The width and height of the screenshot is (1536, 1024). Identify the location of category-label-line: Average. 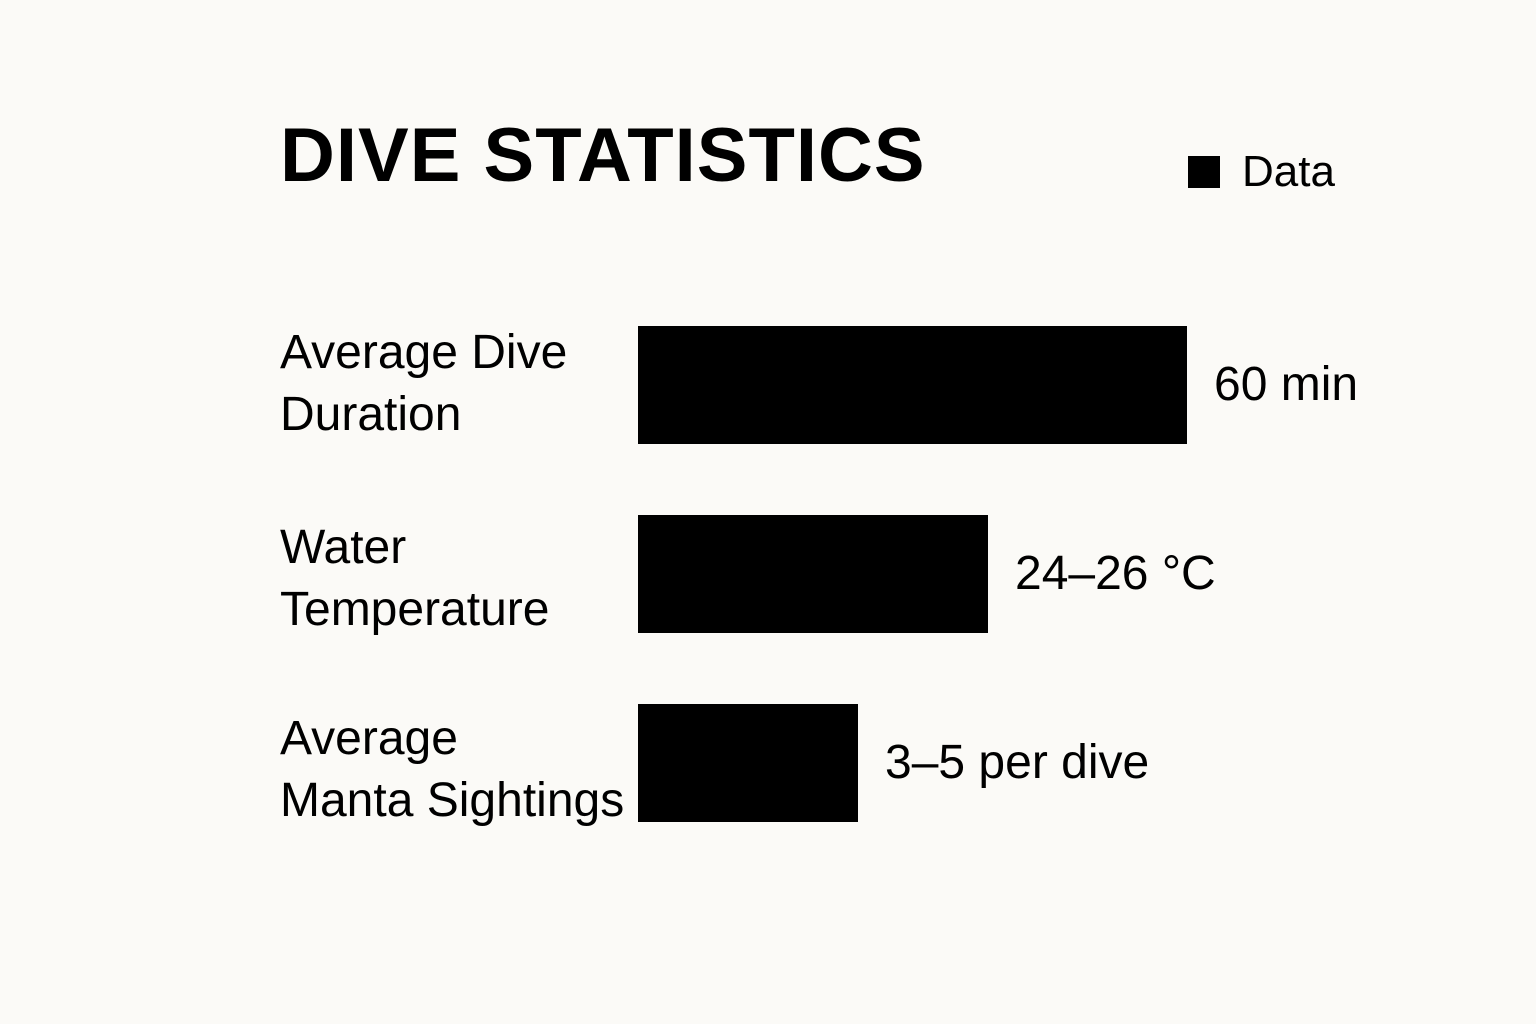
(369, 738).